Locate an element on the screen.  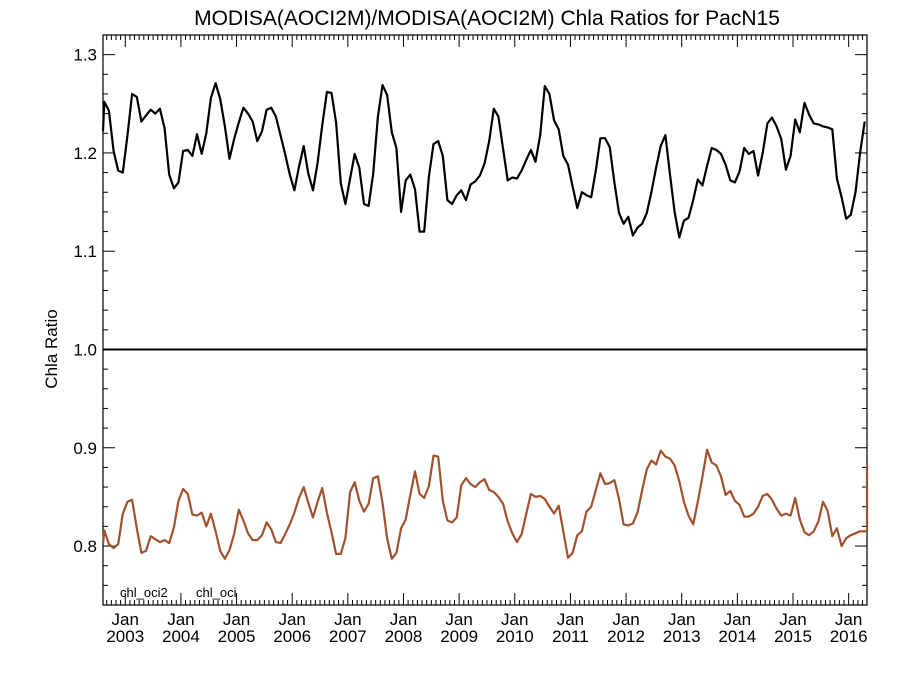
x-tick-label-year: 2007 is located at coordinates (348, 636).